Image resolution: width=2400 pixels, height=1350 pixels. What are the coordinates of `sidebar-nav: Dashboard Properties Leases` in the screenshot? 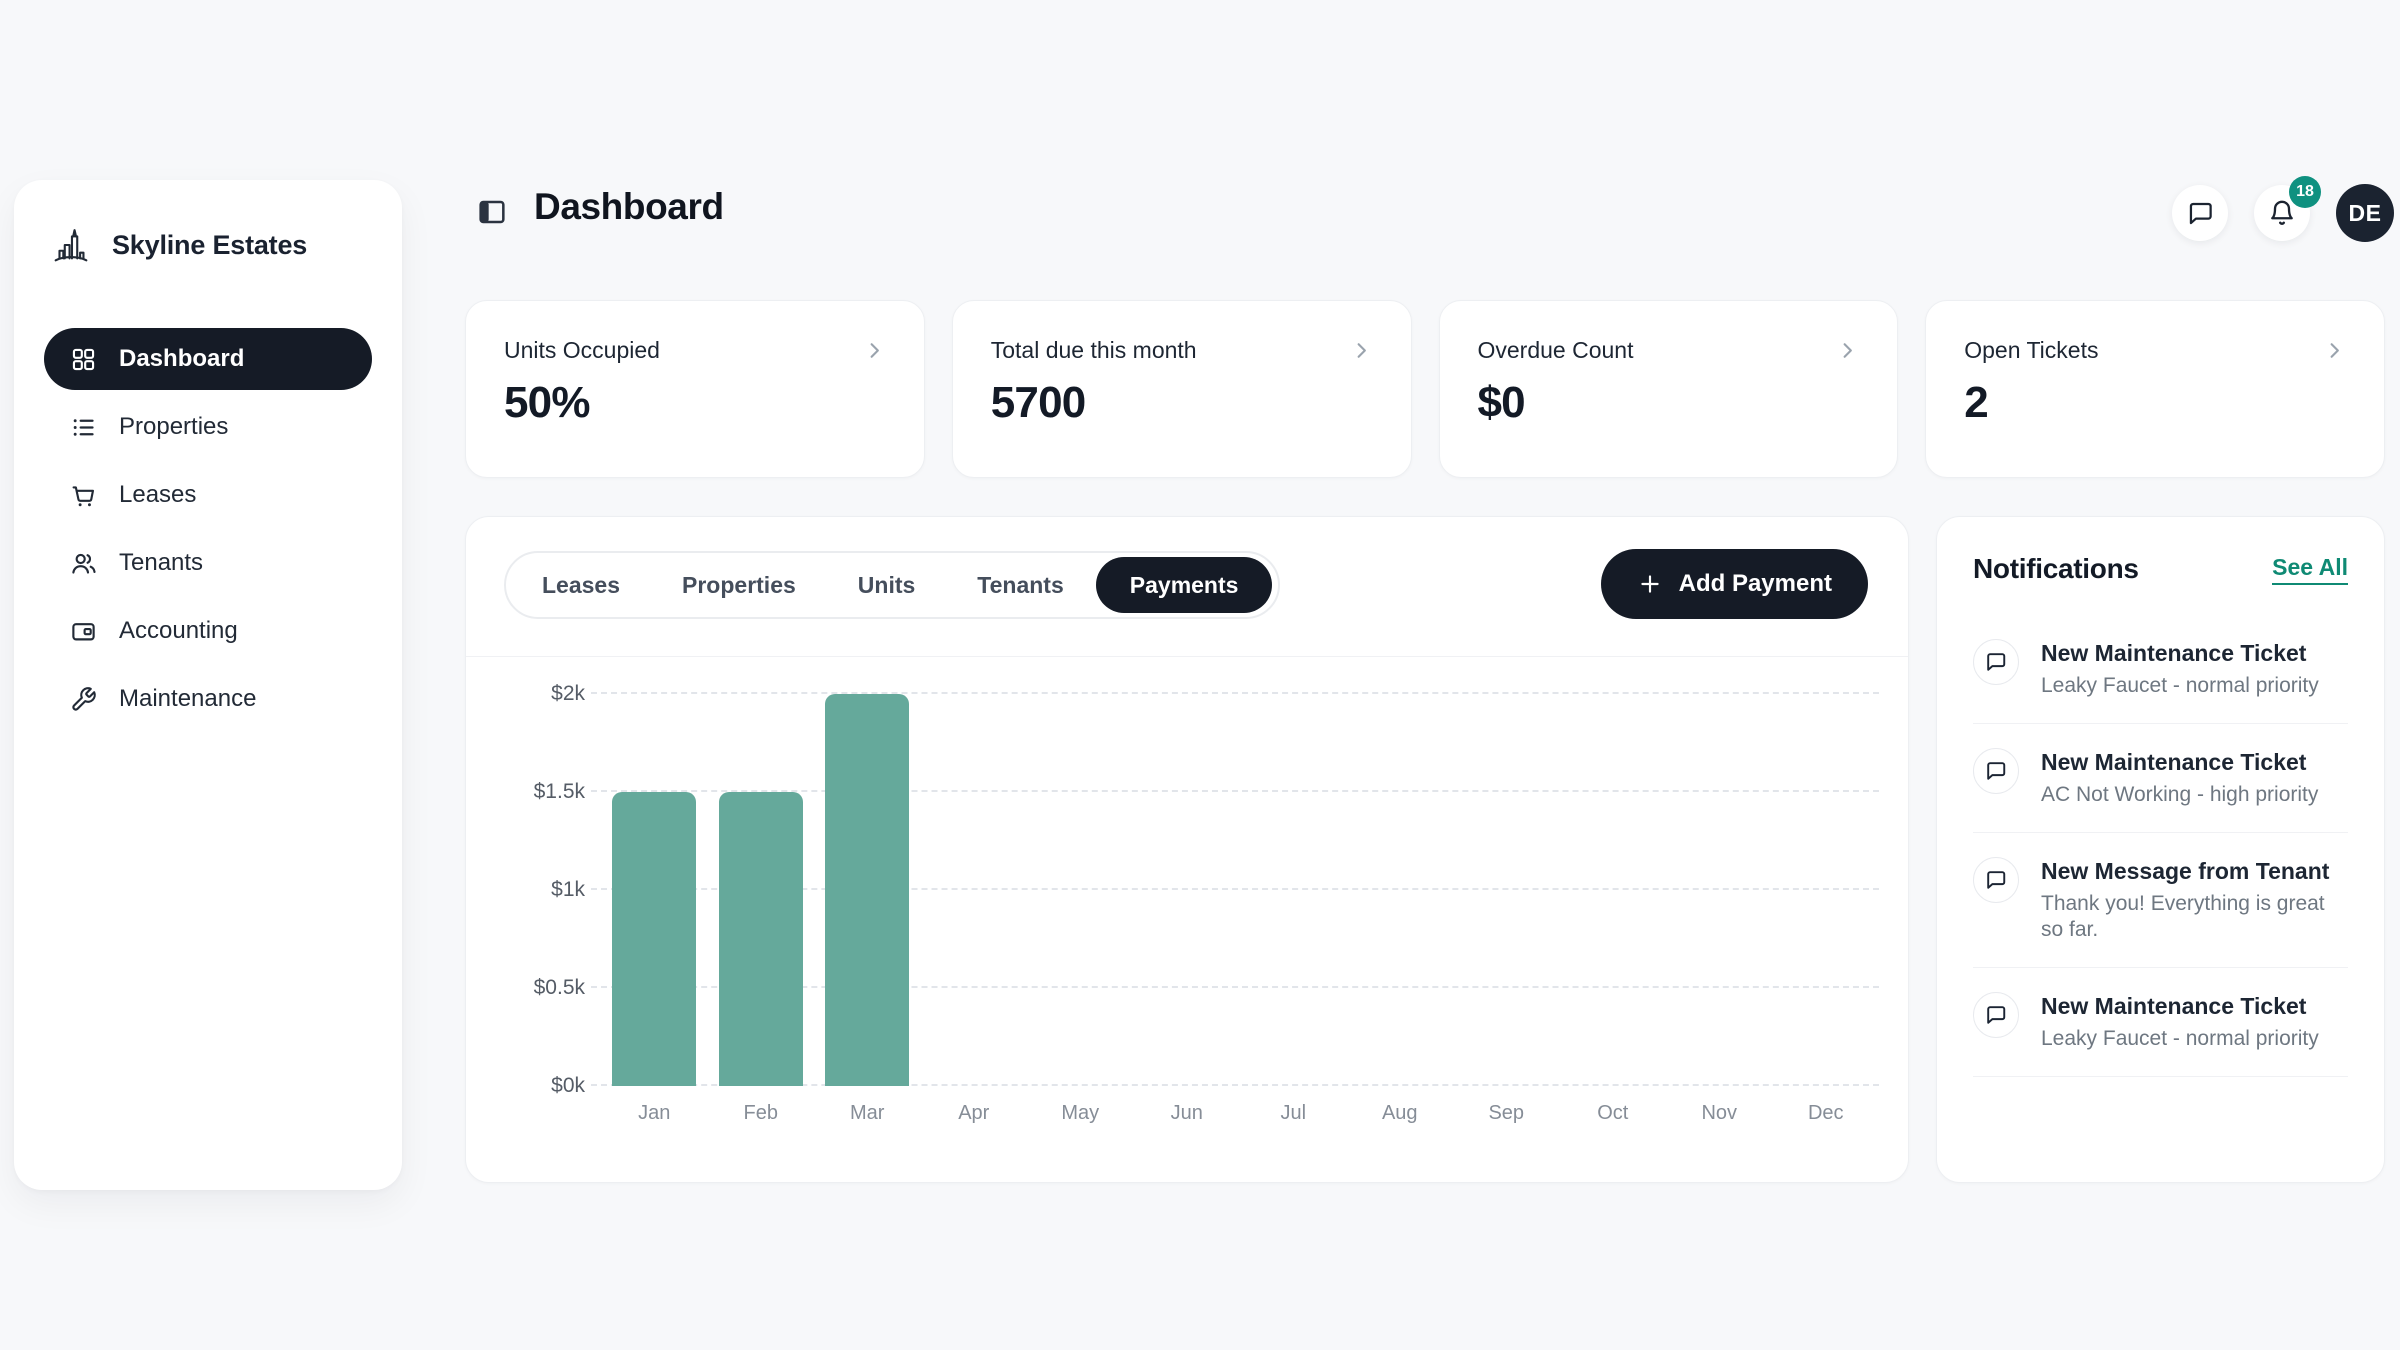 It's located at (208, 529).